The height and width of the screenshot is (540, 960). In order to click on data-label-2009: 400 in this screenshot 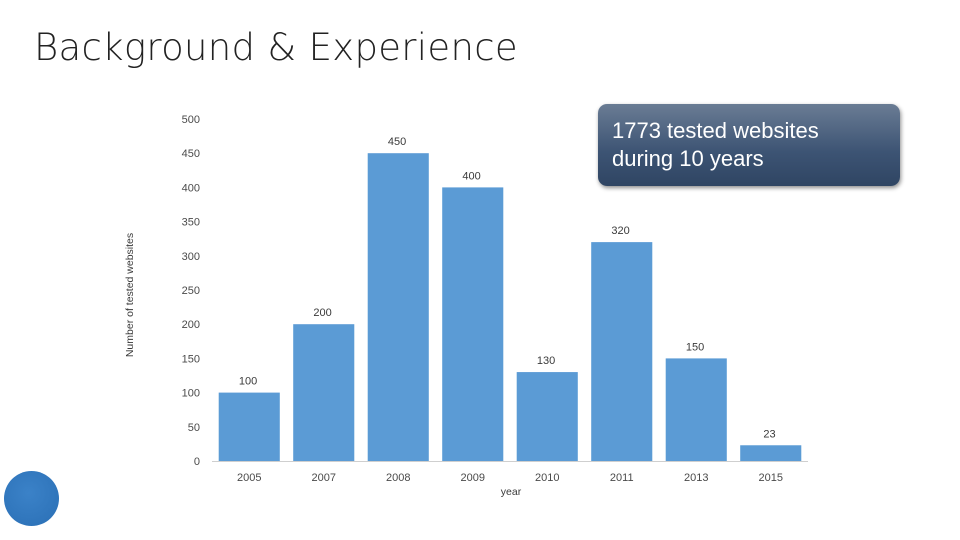, I will do `click(471, 176)`.